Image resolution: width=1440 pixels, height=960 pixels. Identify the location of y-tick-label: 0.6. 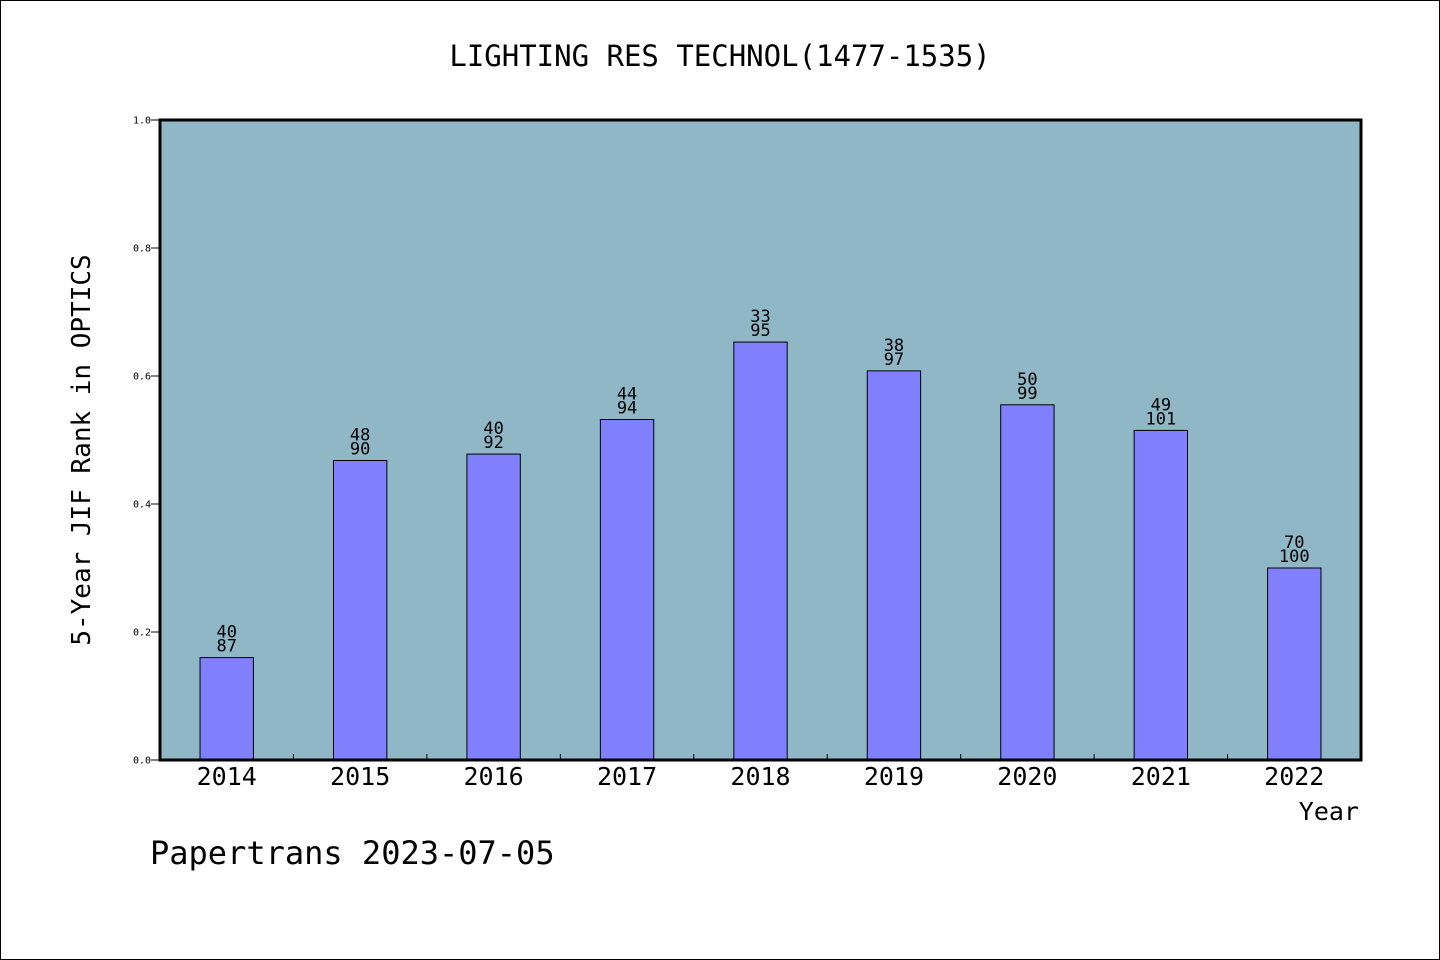
(142, 377).